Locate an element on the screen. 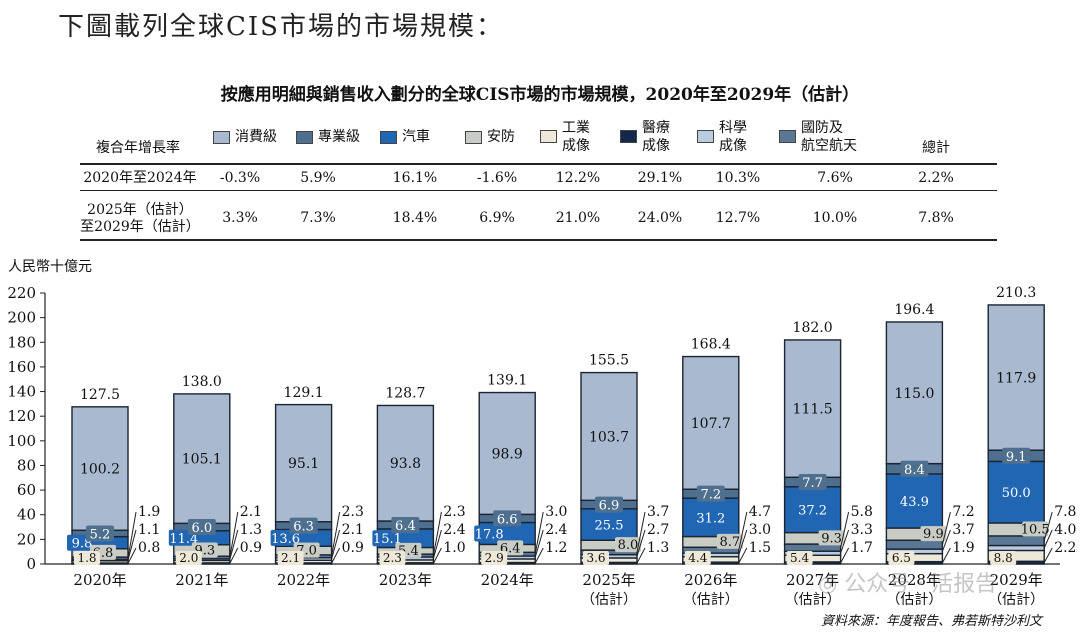 This screenshot has height=633, width=1080. bar-total-label: 128.7 is located at coordinates (405, 393).